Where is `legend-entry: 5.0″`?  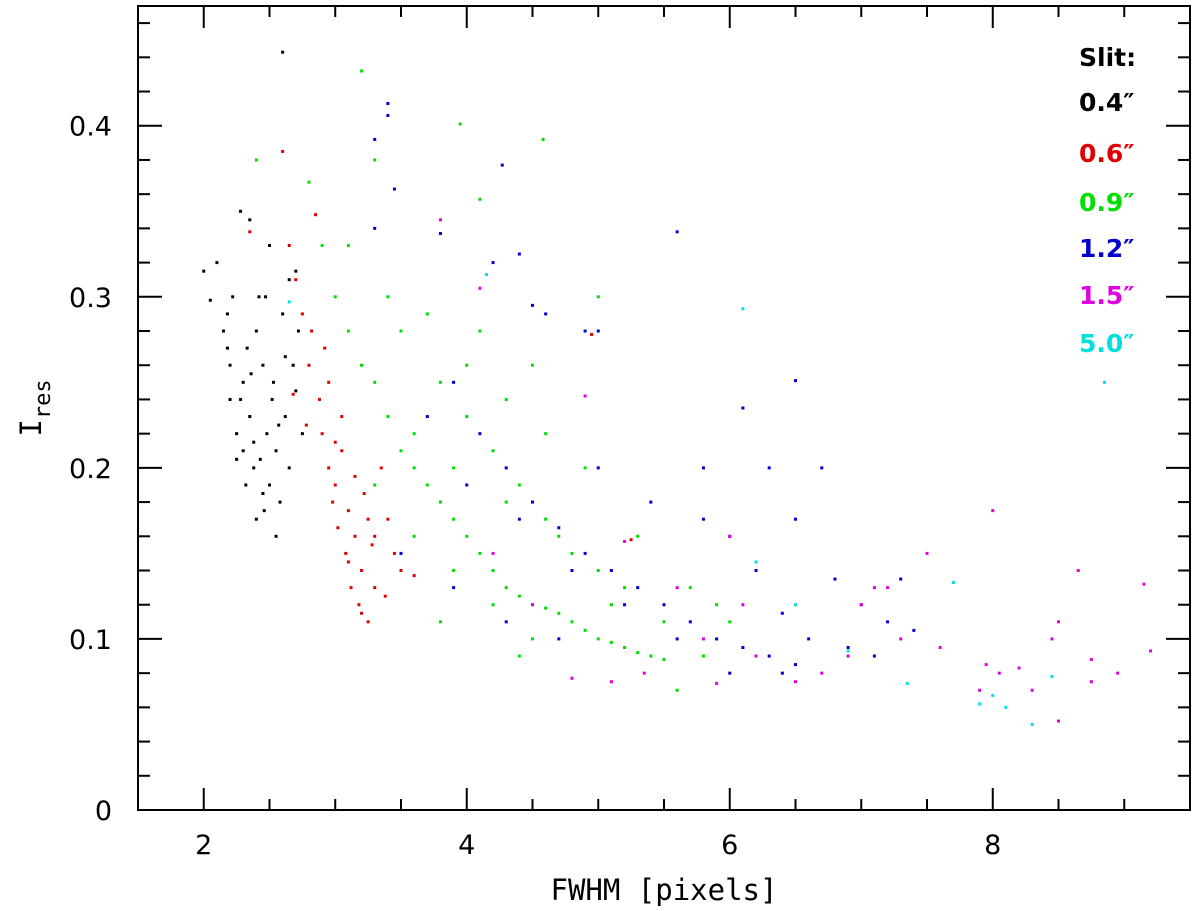
legend-entry: 5.0″ is located at coordinates (1106, 343).